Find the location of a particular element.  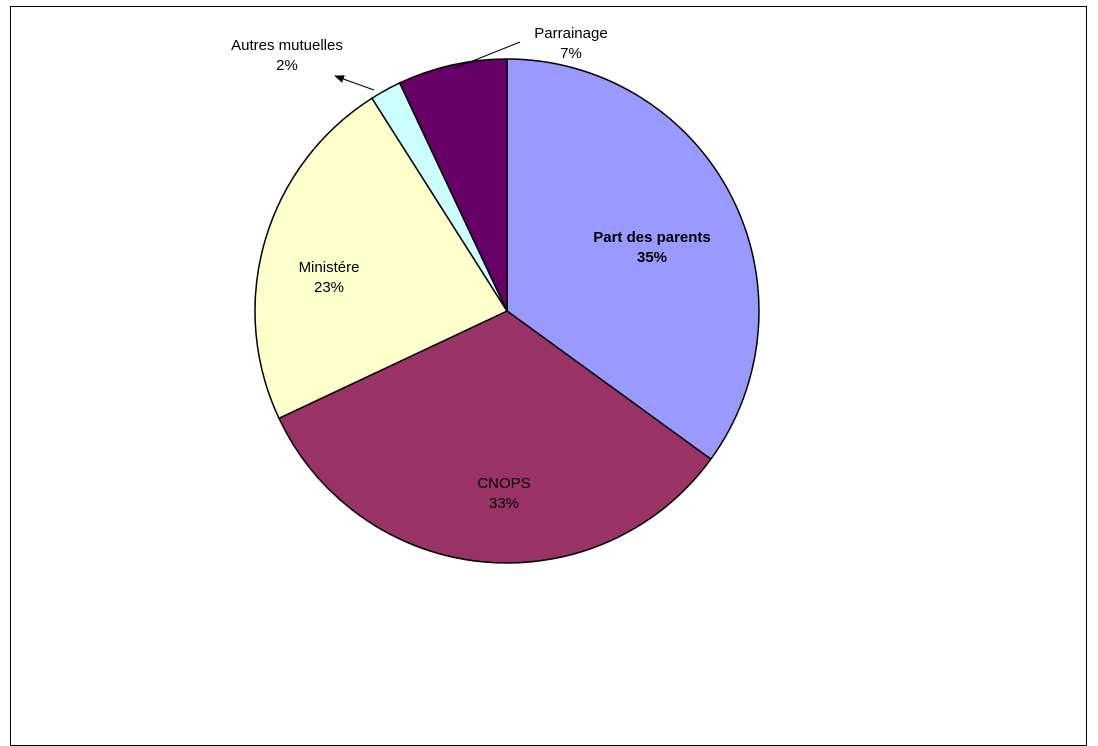

slice-label-parrainage: Parrainage is located at coordinates (570, 33).